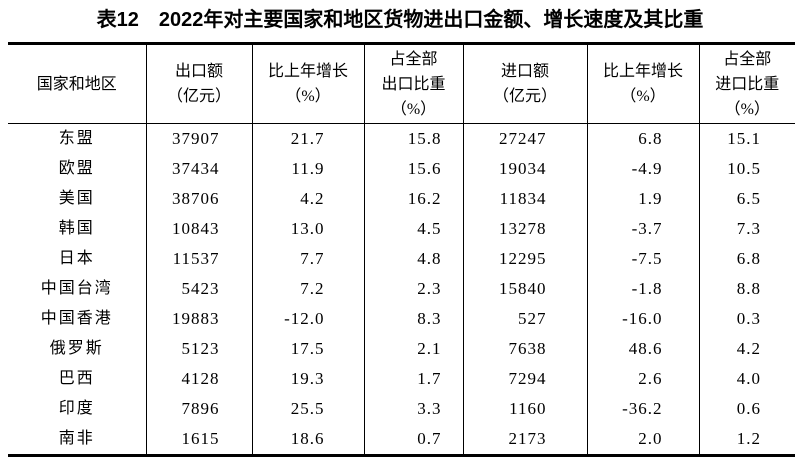  I want to click on cell-export-value: 11537, so click(198, 259).